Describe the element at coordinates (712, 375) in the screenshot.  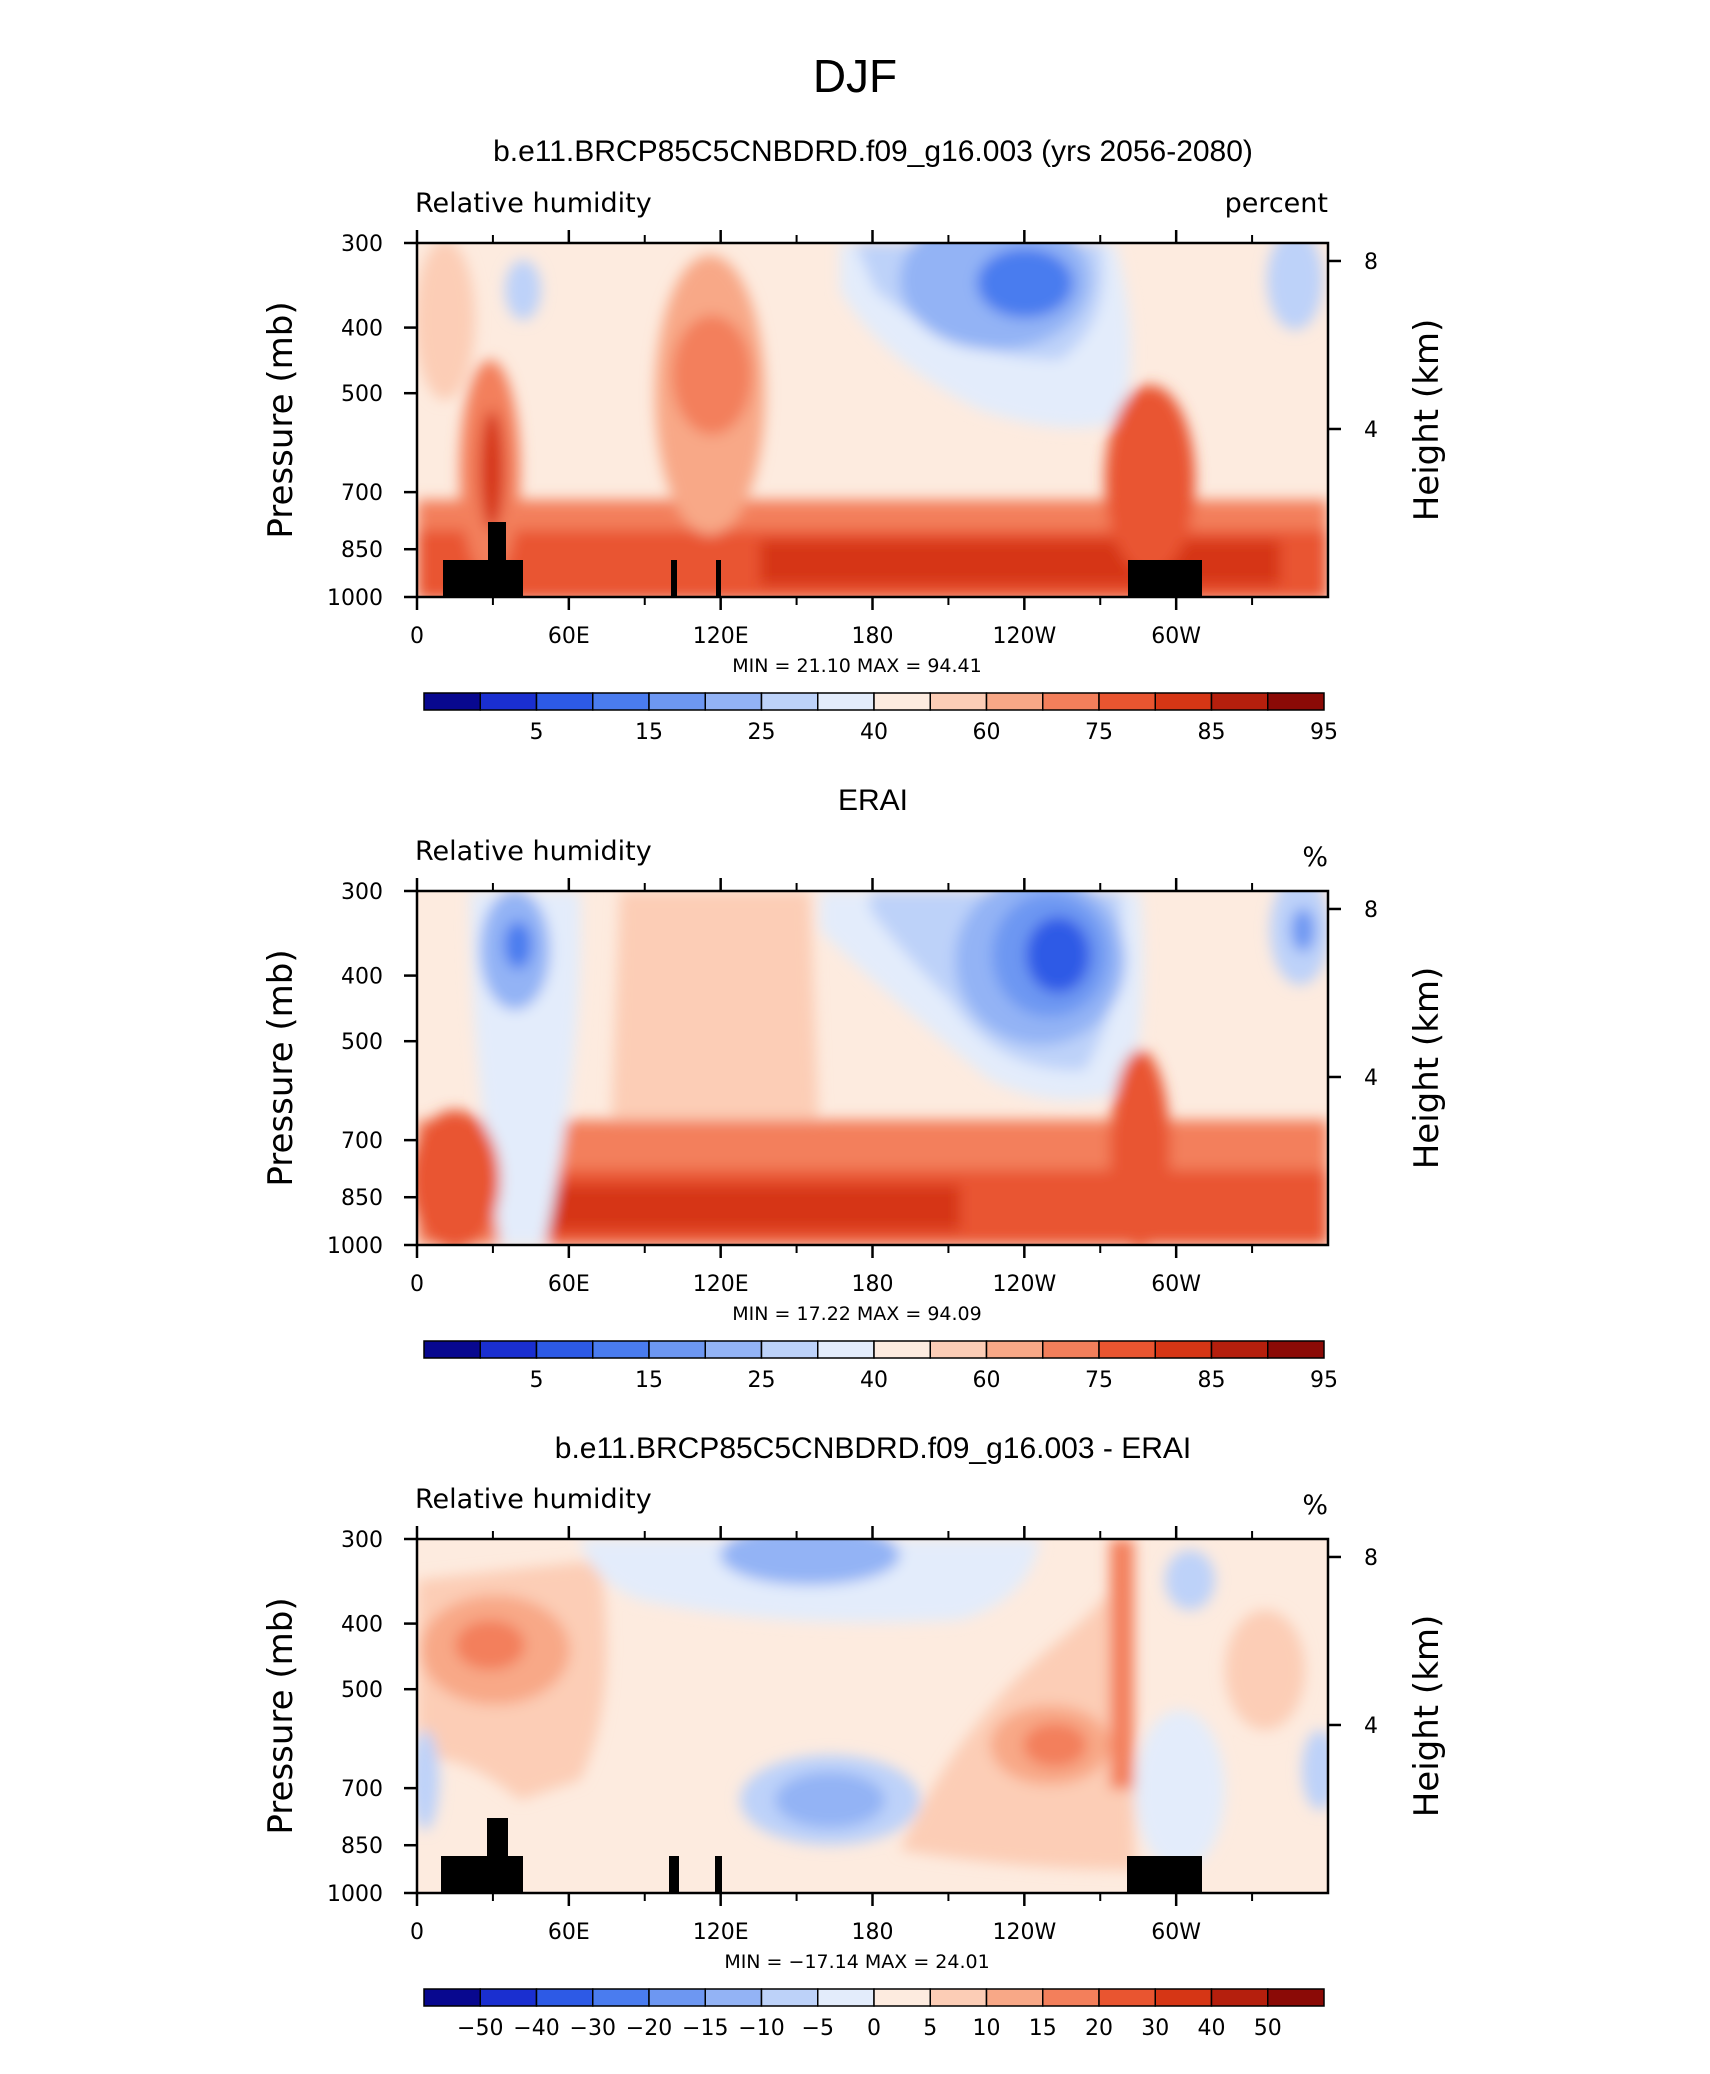
I see `region-moist-core` at that location.